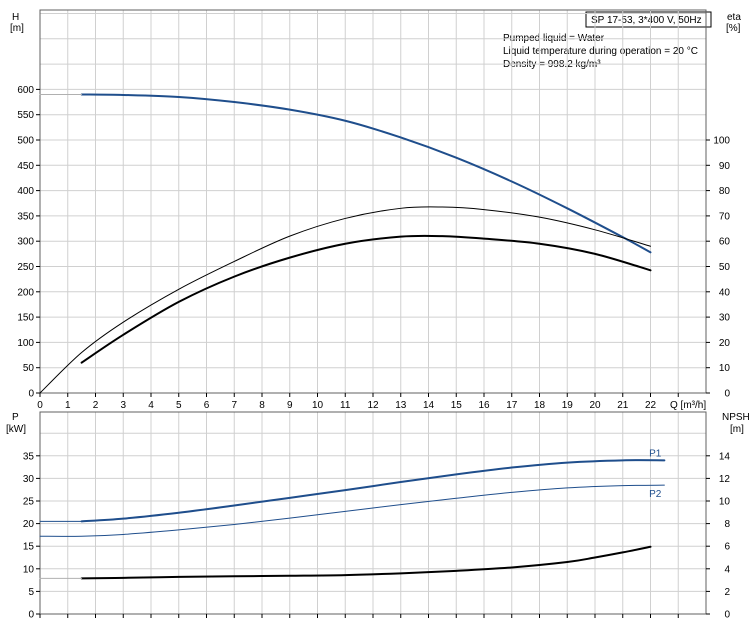 The height and width of the screenshot is (628, 756). What do you see at coordinates (734, 17) in the screenshot?
I see `right-axis-label-top: eta` at bounding box center [734, 17].